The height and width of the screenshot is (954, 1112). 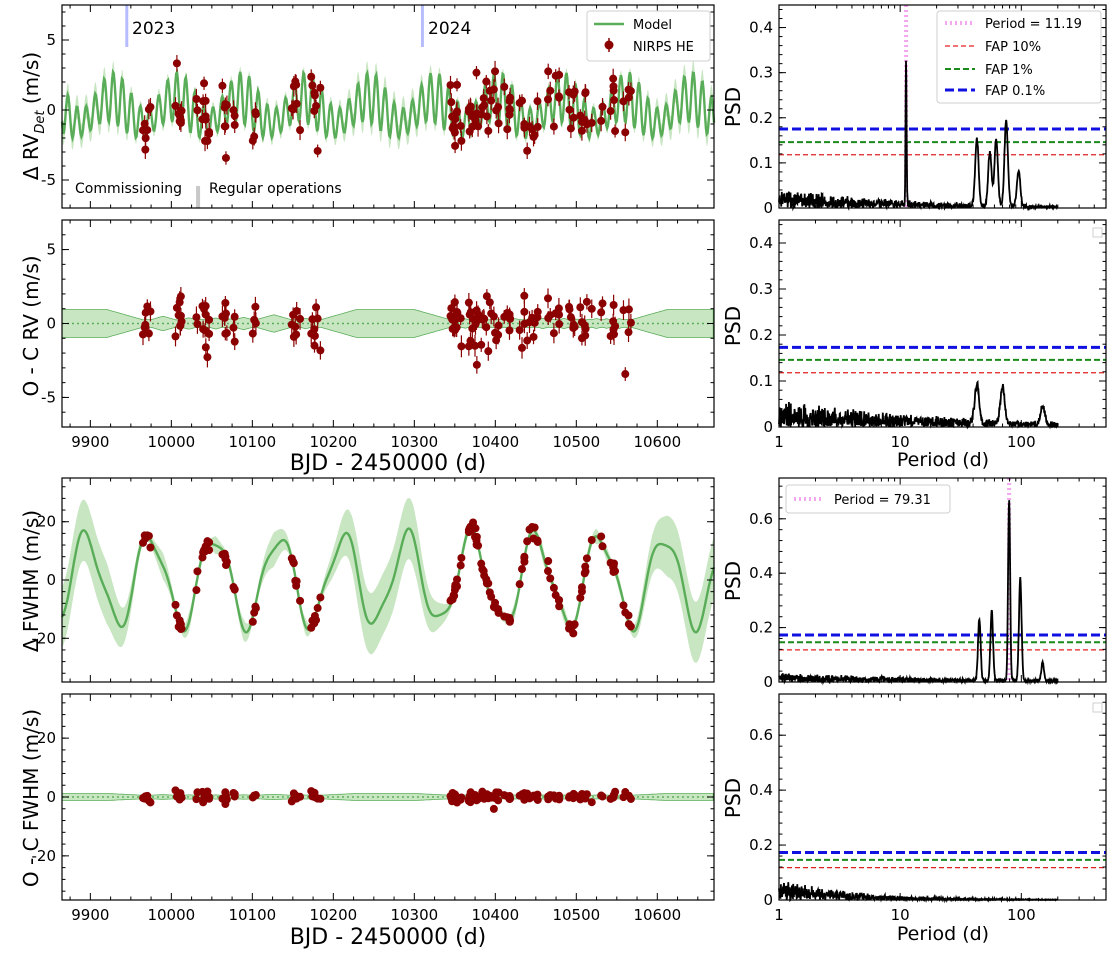 I want to click on year-2024-label: 2024, so click(x=449, y=29).